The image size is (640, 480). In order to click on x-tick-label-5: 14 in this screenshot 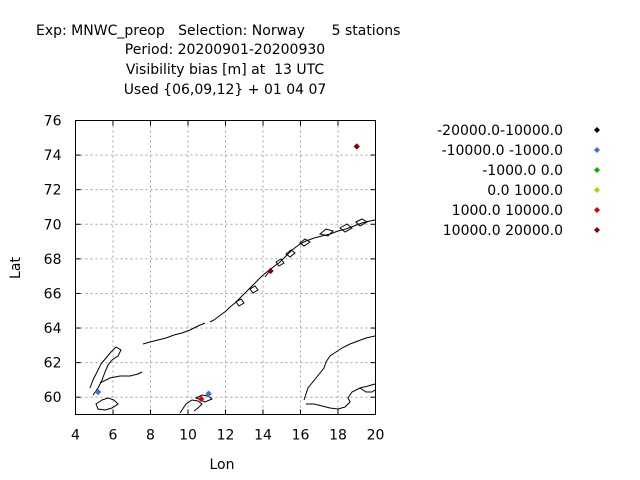, I will do `click(263, 436)`.